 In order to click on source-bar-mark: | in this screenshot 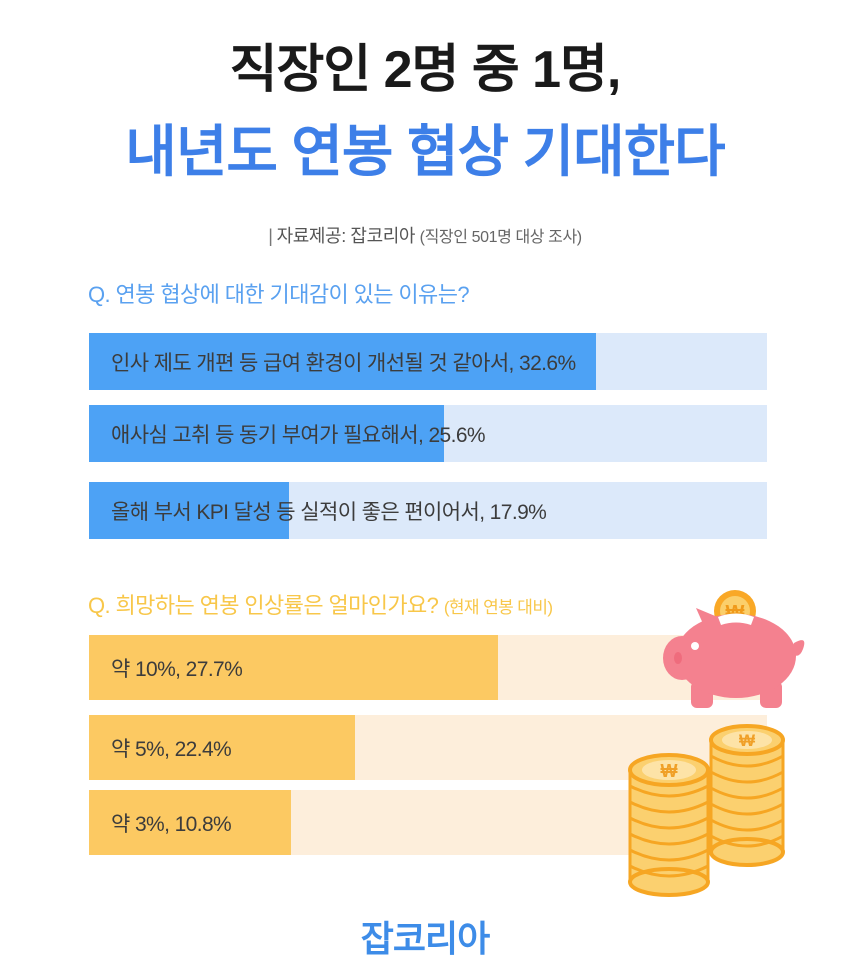, I will do `click(270, 236)`.